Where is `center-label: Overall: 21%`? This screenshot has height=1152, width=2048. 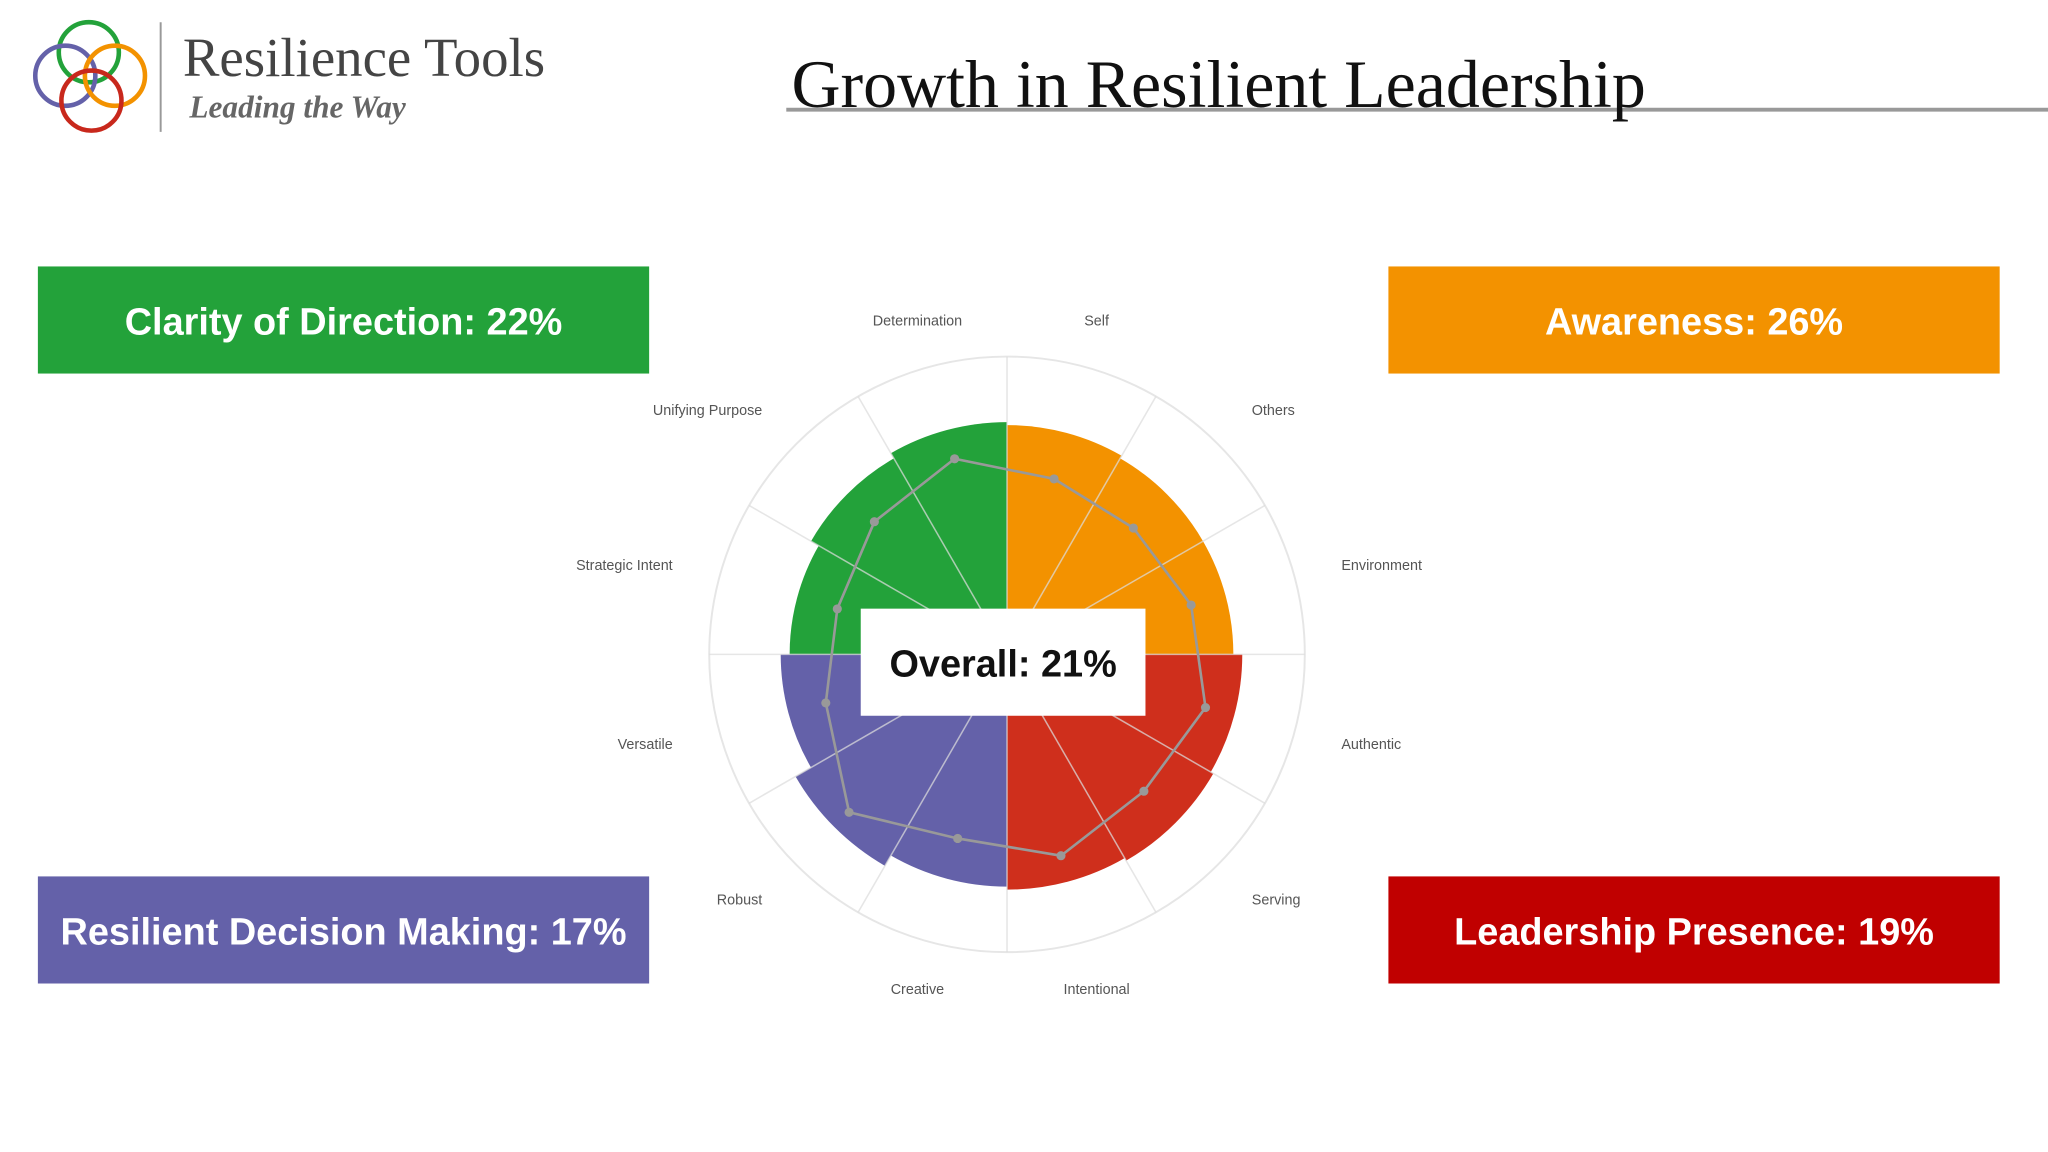
center-label: Overall: 21% is located at coordinates (1002, 665).